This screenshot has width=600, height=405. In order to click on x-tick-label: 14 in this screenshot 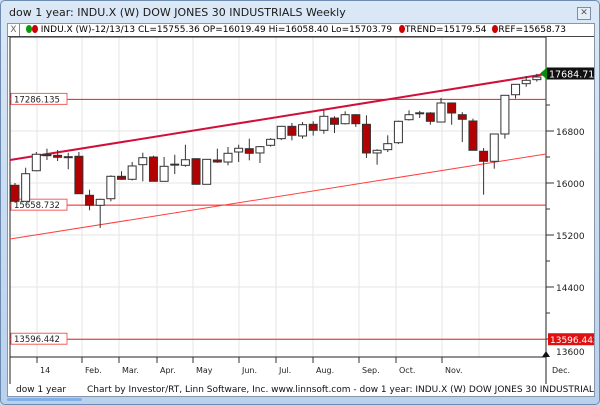, I will do `click(45, 370)`.